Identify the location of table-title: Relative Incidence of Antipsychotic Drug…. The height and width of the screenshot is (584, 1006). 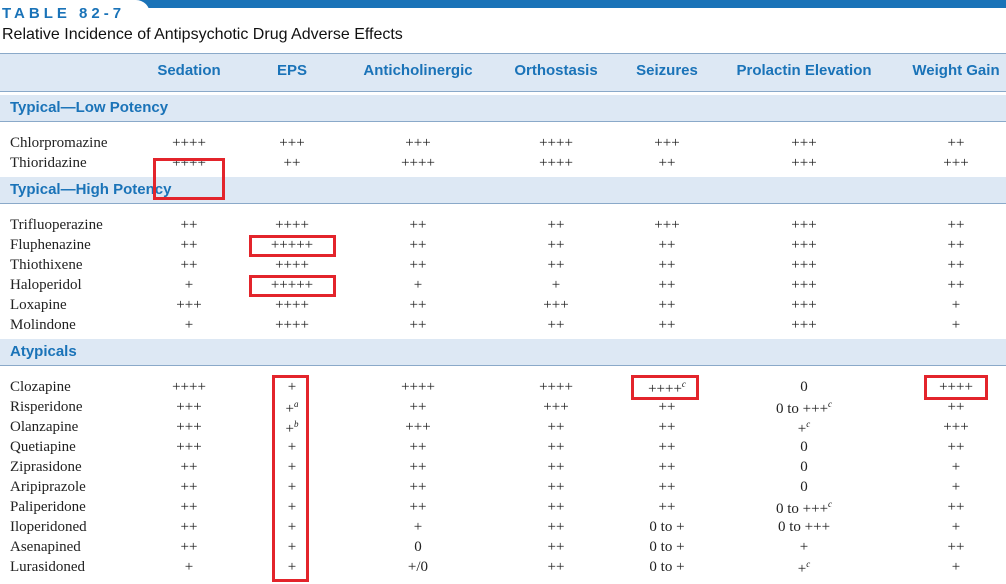
(202, 34).